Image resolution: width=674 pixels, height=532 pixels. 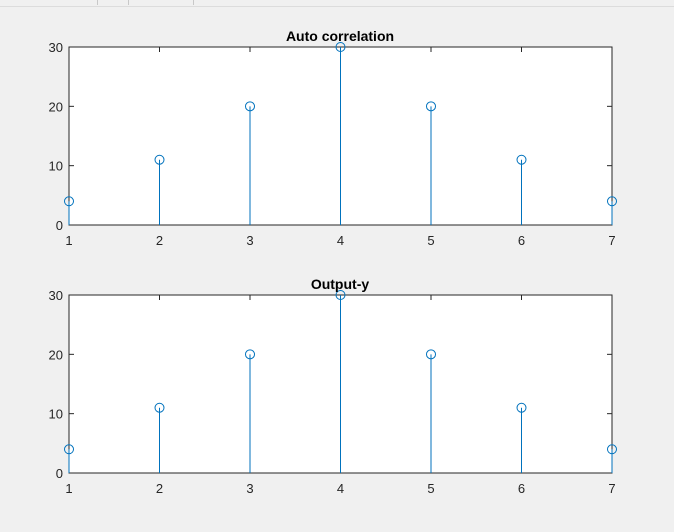 I want to click on plot-title: Output-y, so click(x=340, y=284).